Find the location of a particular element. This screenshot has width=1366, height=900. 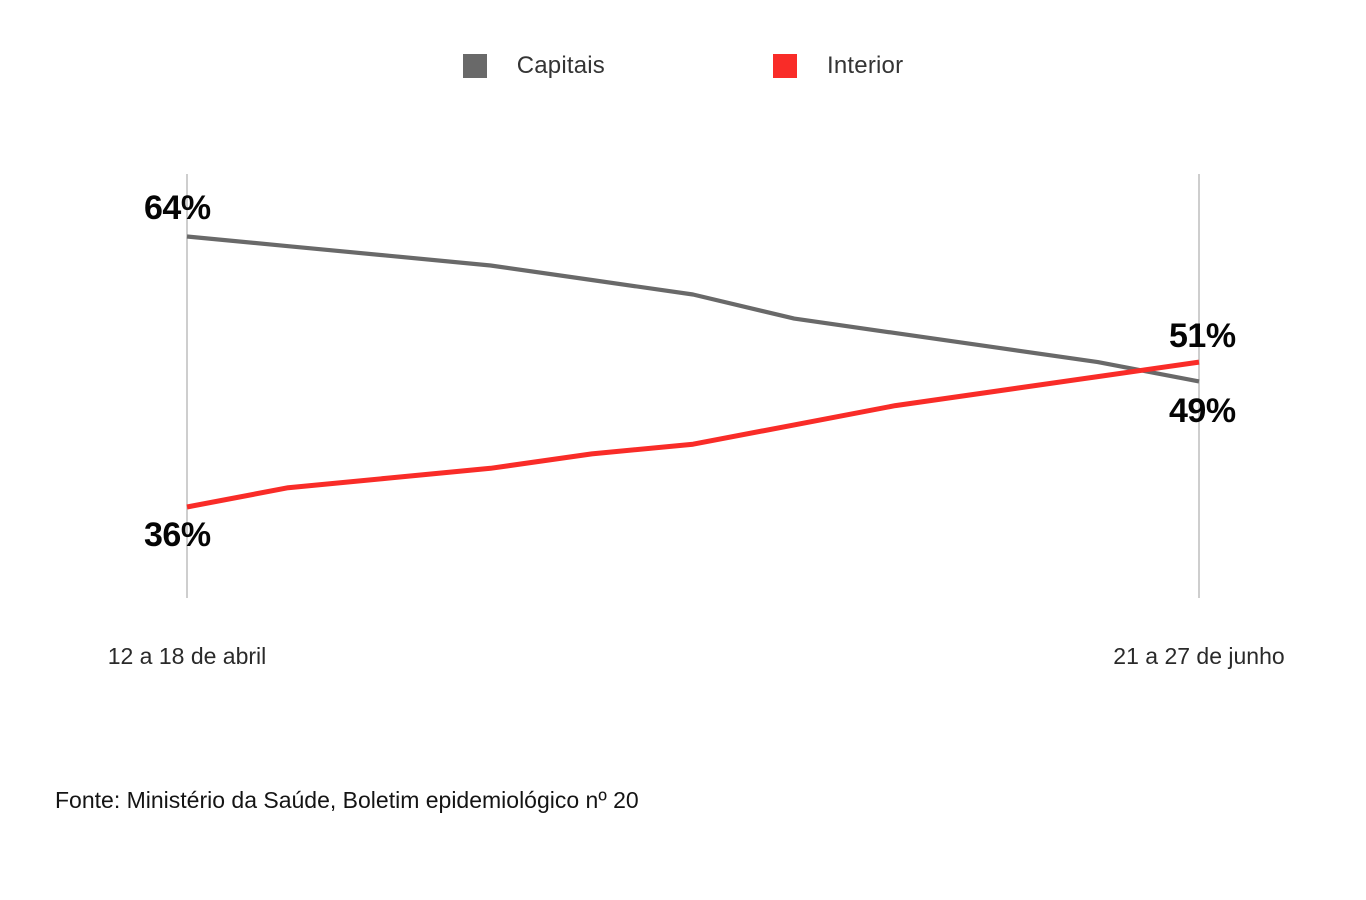

series-line-interior is located at coordinates (693, 434).